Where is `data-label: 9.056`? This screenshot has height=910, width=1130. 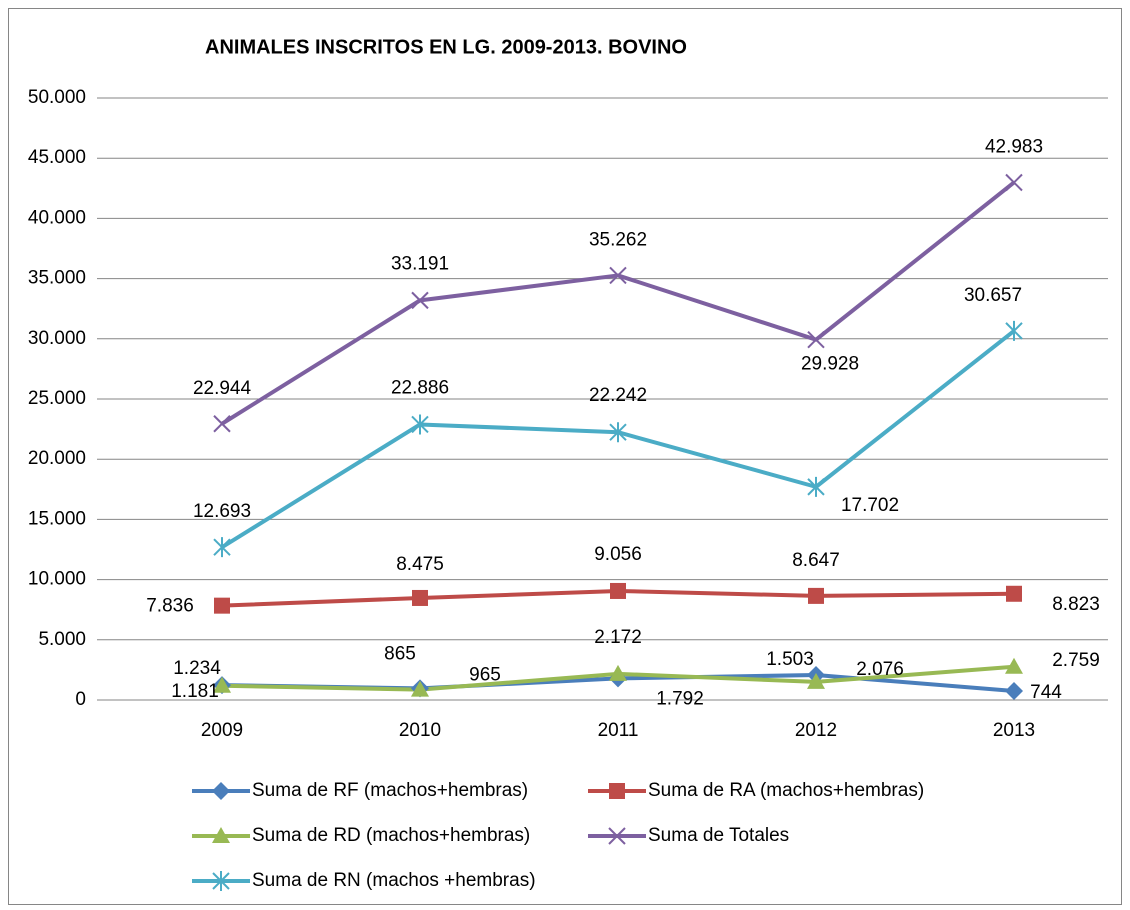
data-label: 9.056 is located at coordinates (618, 554).